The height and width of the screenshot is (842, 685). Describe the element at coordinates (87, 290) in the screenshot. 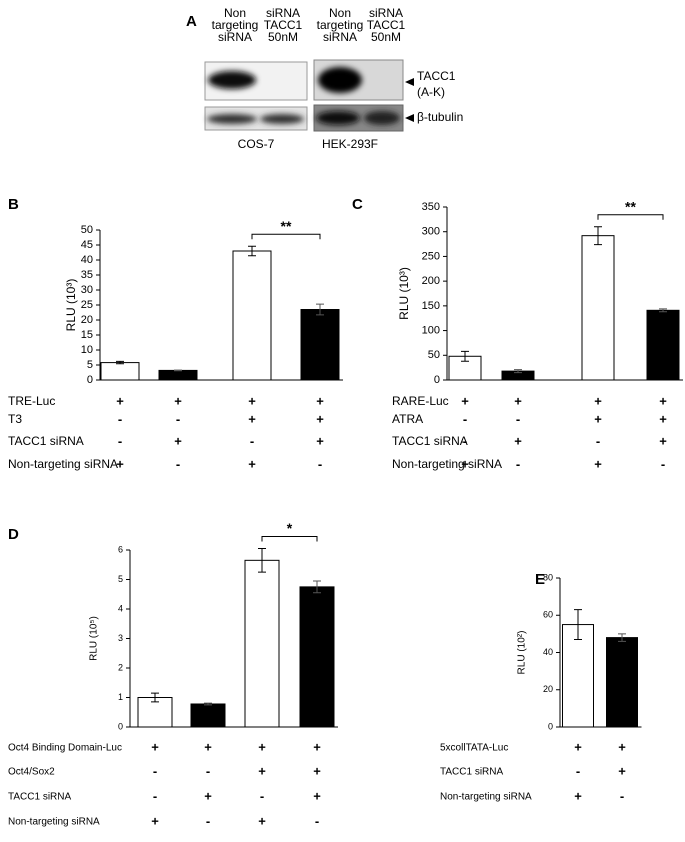

I see `y-tick-label: 30` at that location.